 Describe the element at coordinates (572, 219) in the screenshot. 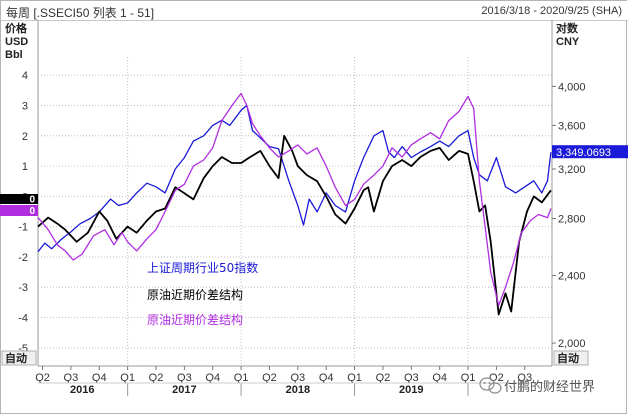

I see `right-tick-label: 2,800` at that location.